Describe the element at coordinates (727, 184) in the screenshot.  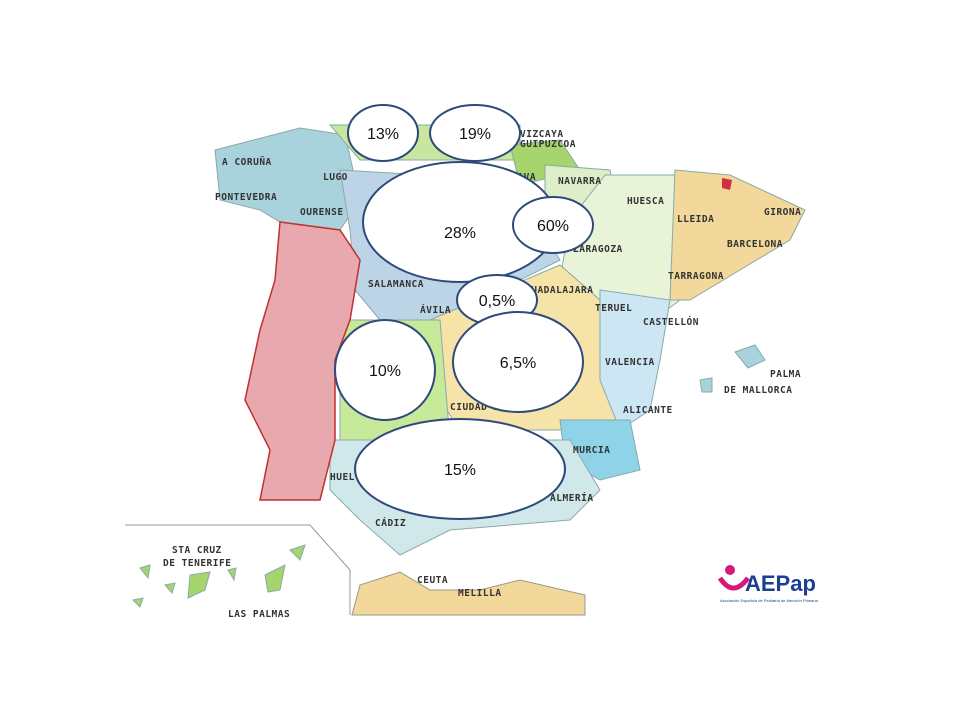
I see `girona-marker` at that location.